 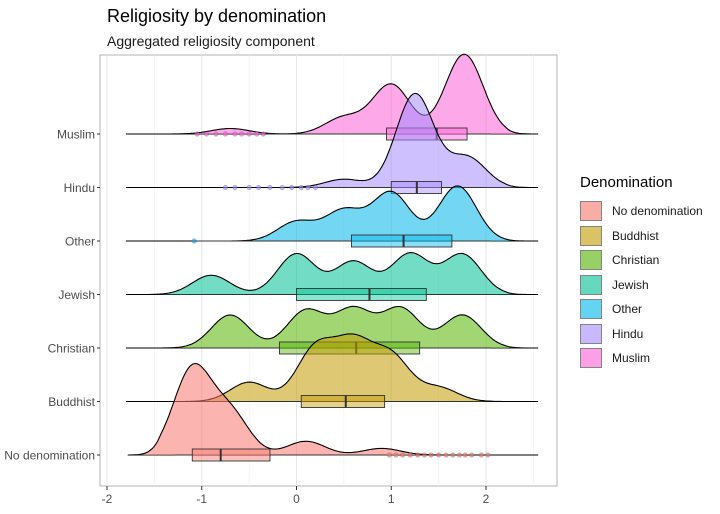 I want to click on y-tick-label: Buddhist, so click(x=71, y=402).